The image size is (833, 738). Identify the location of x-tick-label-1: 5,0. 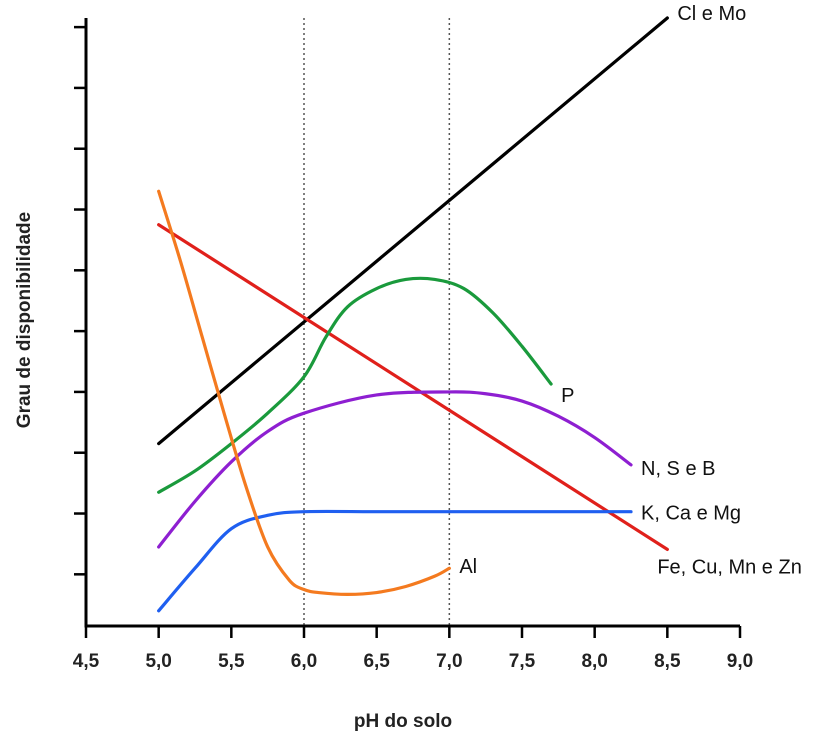
(158, 661).